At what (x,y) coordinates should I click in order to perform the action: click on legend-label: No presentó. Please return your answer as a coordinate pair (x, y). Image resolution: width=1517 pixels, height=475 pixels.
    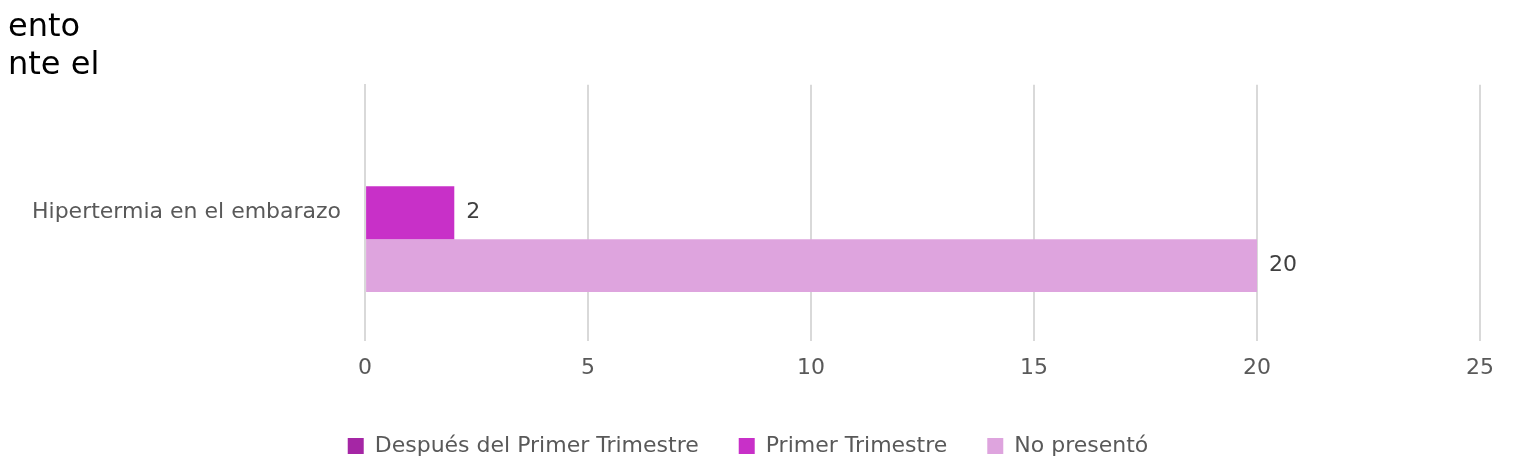
    Looking at the image, I should click on (1081, 444).